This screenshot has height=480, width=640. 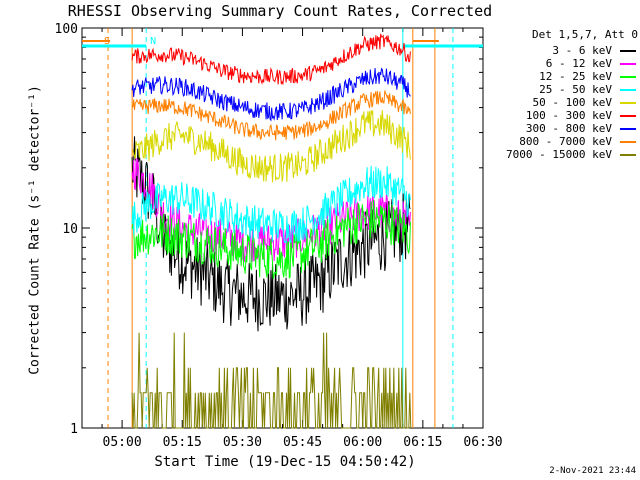 I want to click on y-tick-label: 1, so click(x=74, y=429).